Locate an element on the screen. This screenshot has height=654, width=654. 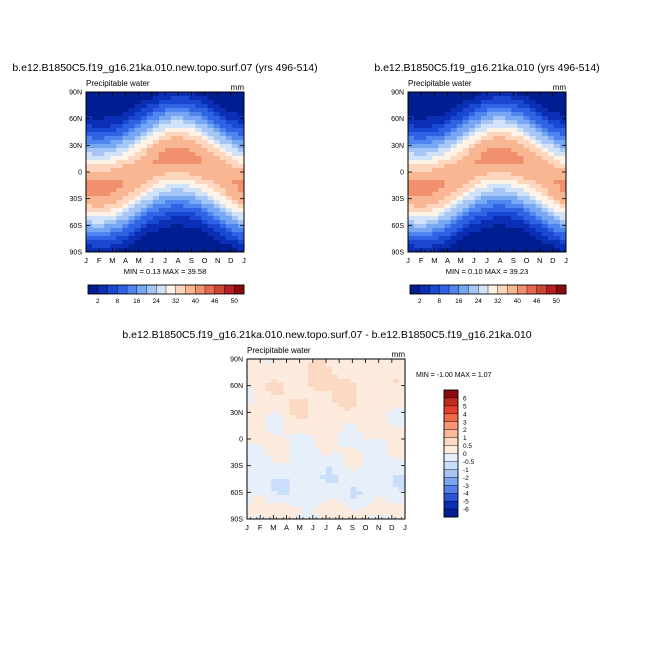
x-tick-label: A is located at coordinates (447, 260).